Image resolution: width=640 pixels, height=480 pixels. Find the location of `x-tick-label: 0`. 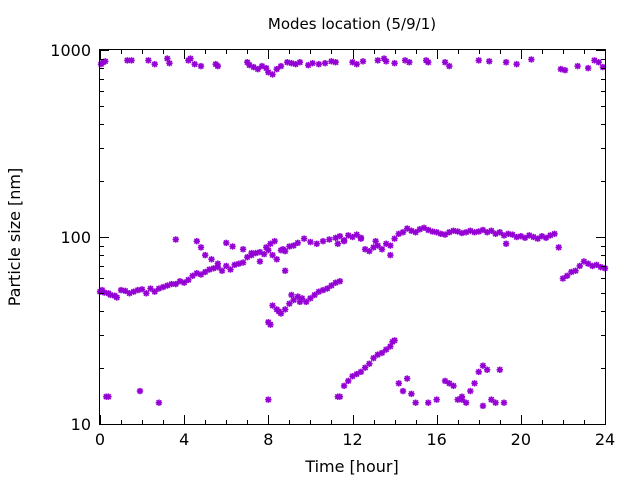

x-tick-label: 0 is located at coordinates (100, 439).